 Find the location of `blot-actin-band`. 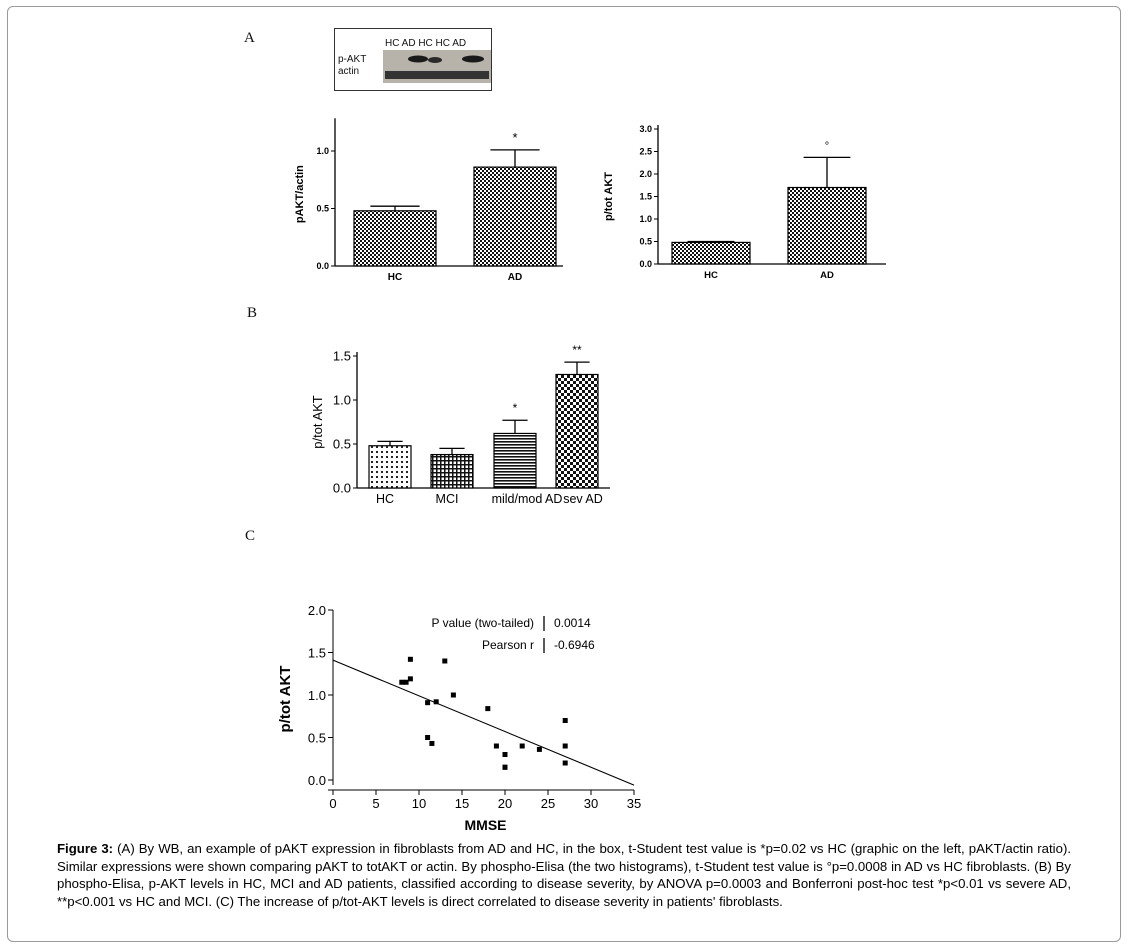

blot-actin-band is located at coordinates (437, 75).